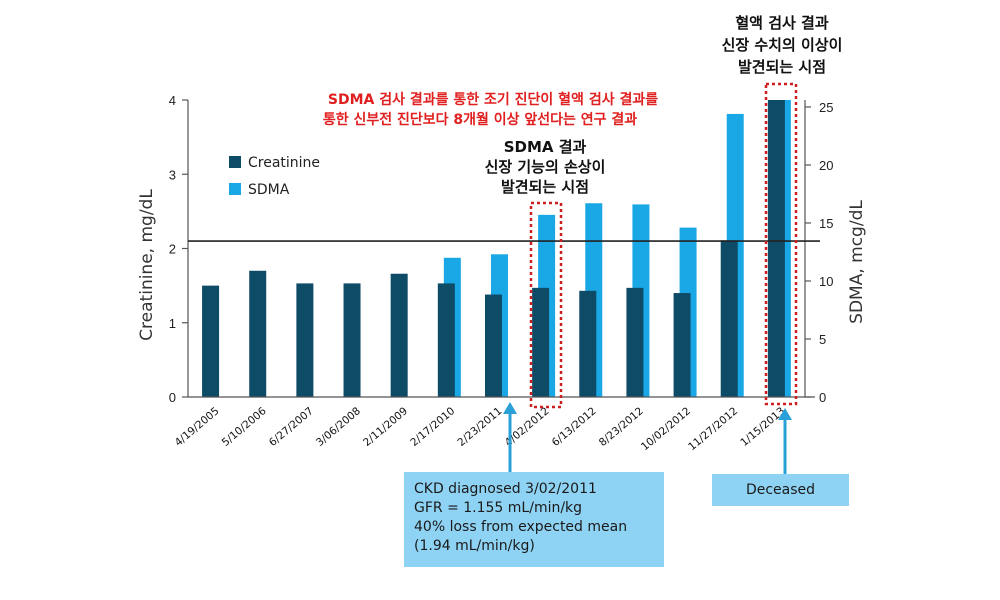 The width and height of the screenshot is (1000, 600). I want to click on ckd-callout-line: GFR = 1.155 mL/min/kg, so click(498, 508).